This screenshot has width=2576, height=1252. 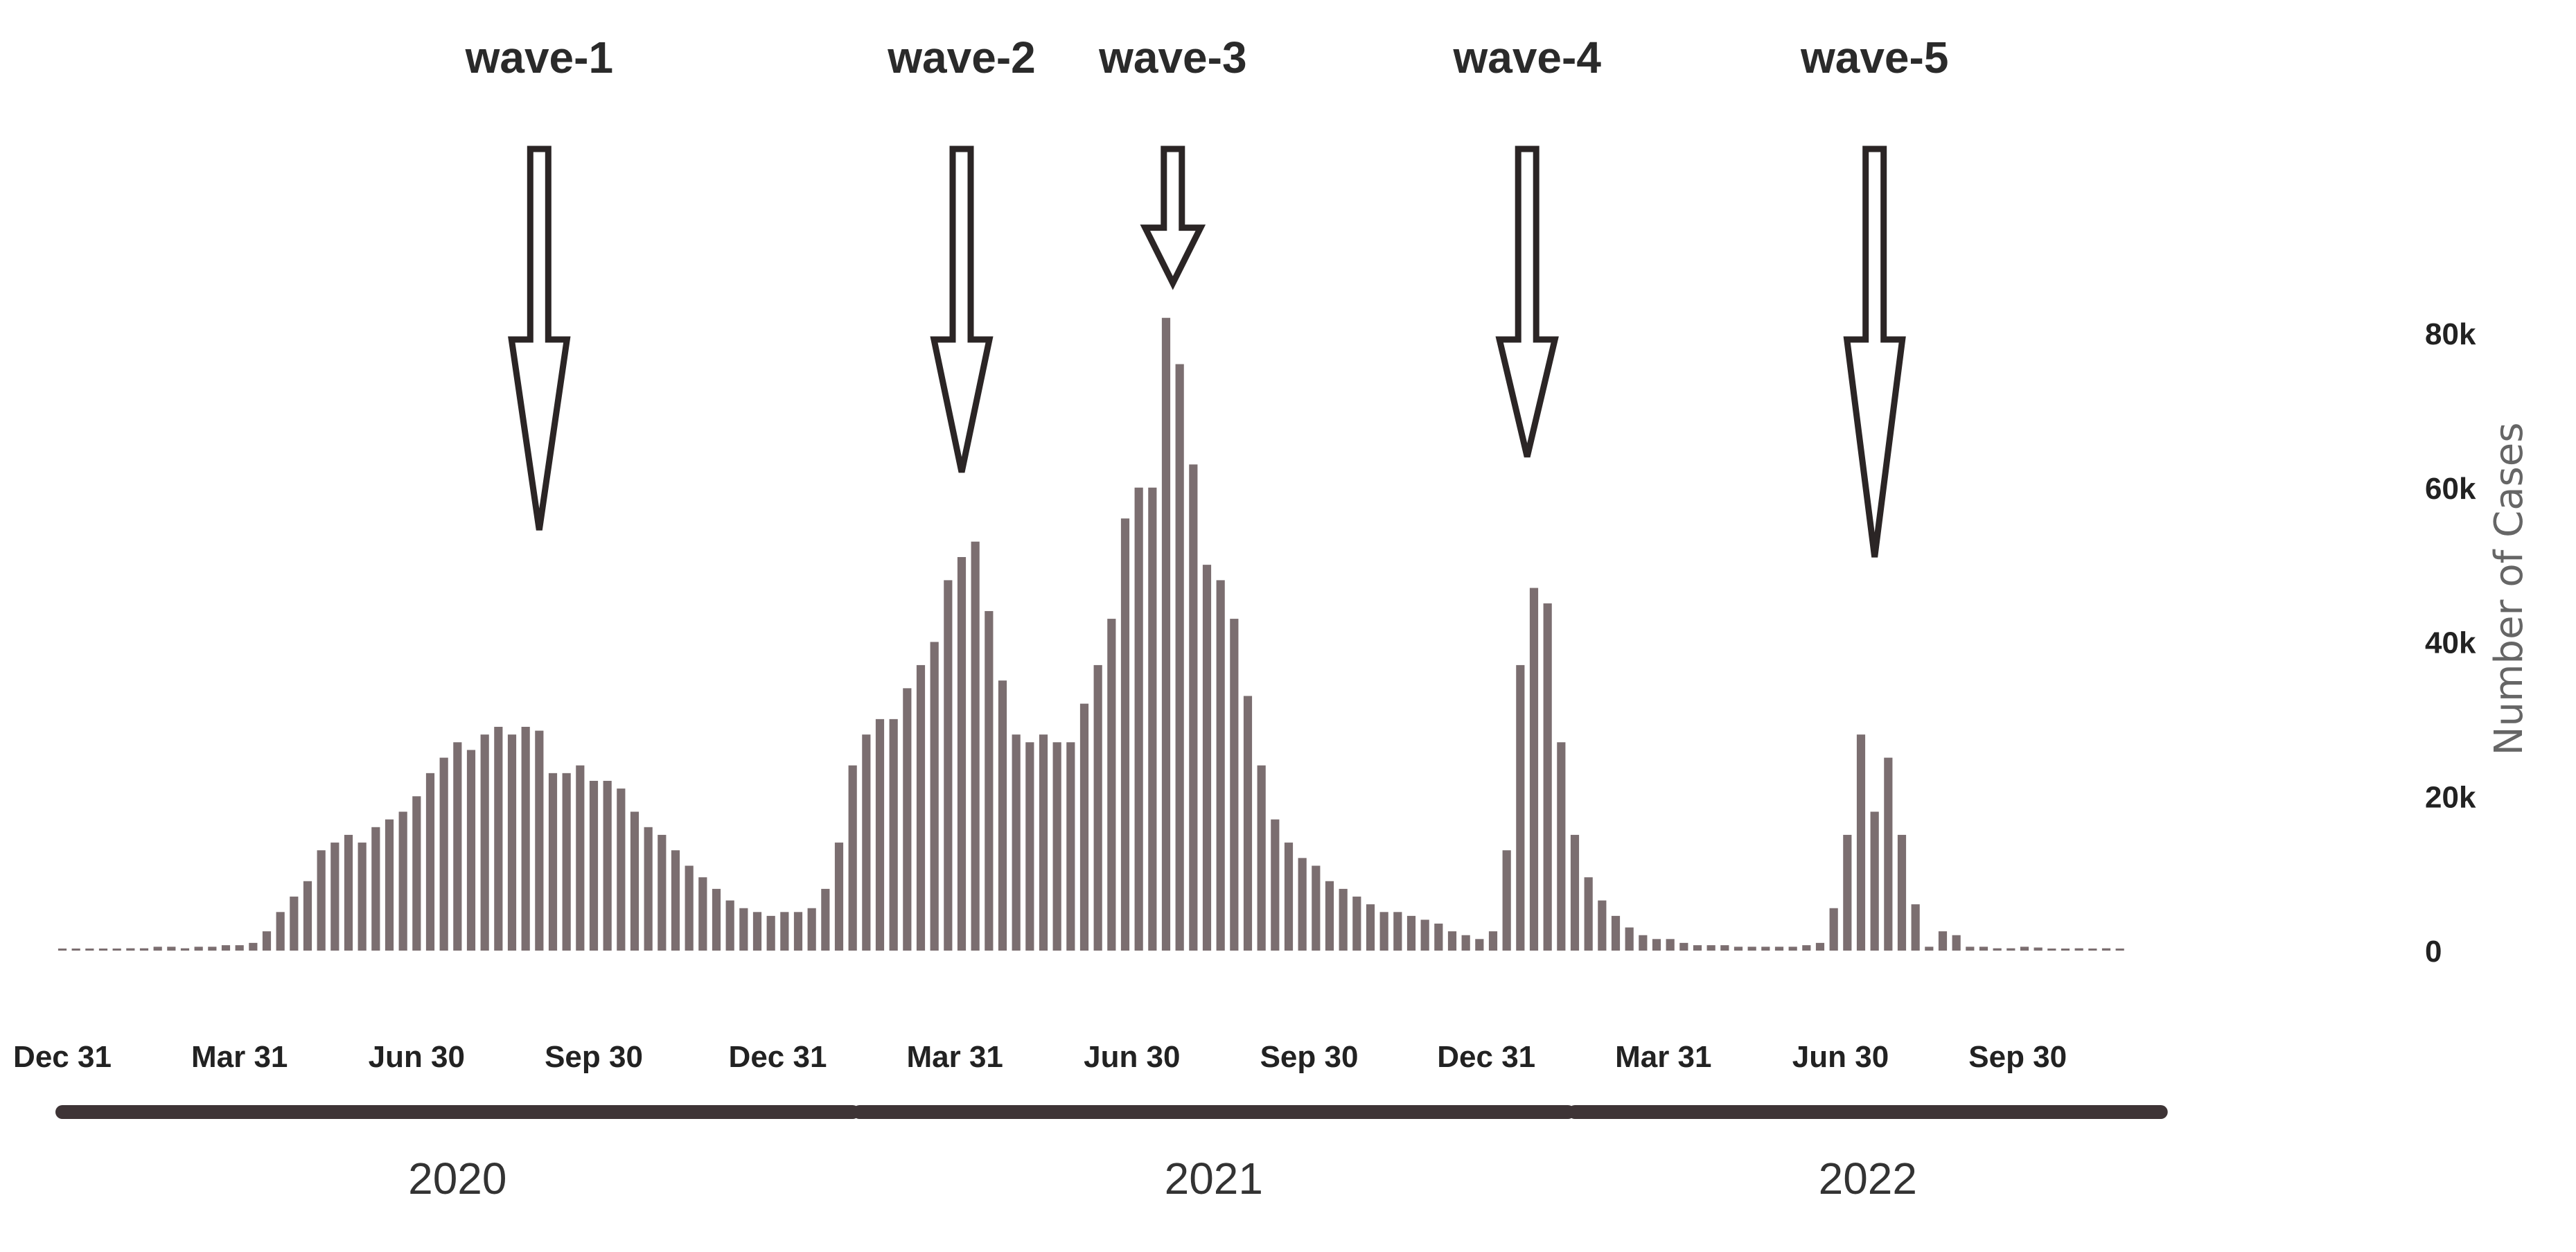 What do you see at coordinates (2433, 952) in the screenshot?
I see `y-tick-label: 0` at bounding box center [2433, 952].